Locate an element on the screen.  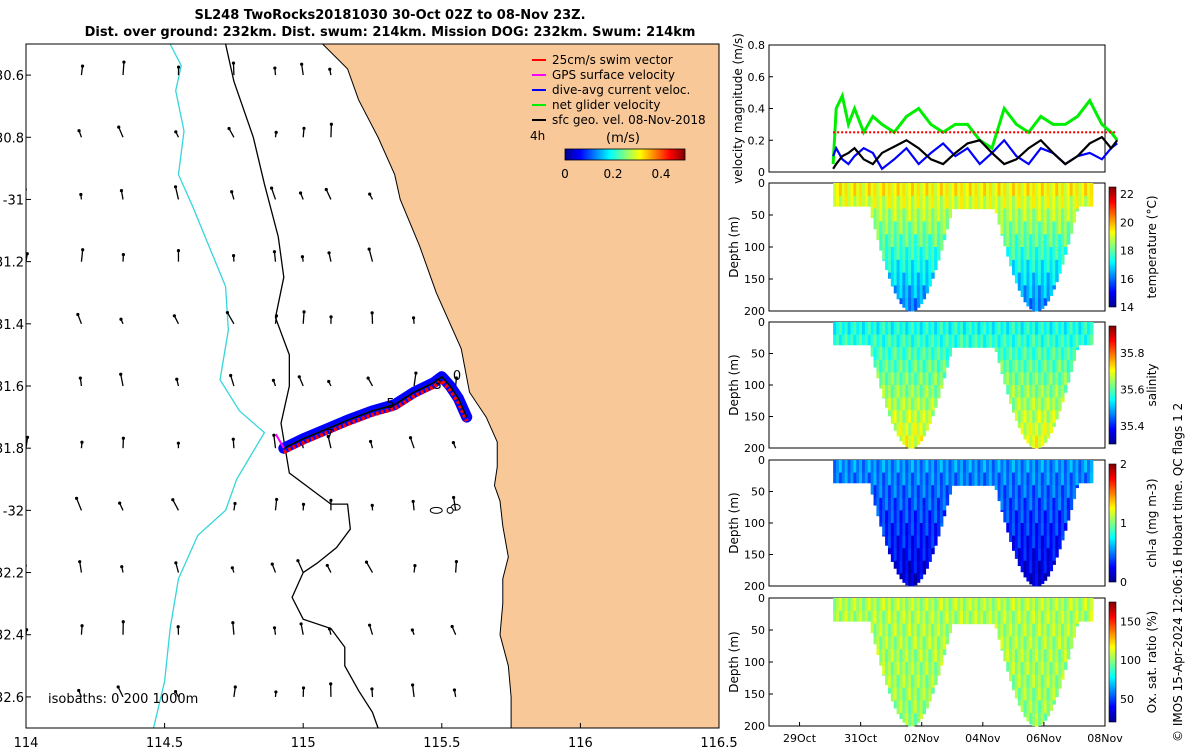
temperature-colorbar-tick-label: 20 is located at coordinates (1127, 222).